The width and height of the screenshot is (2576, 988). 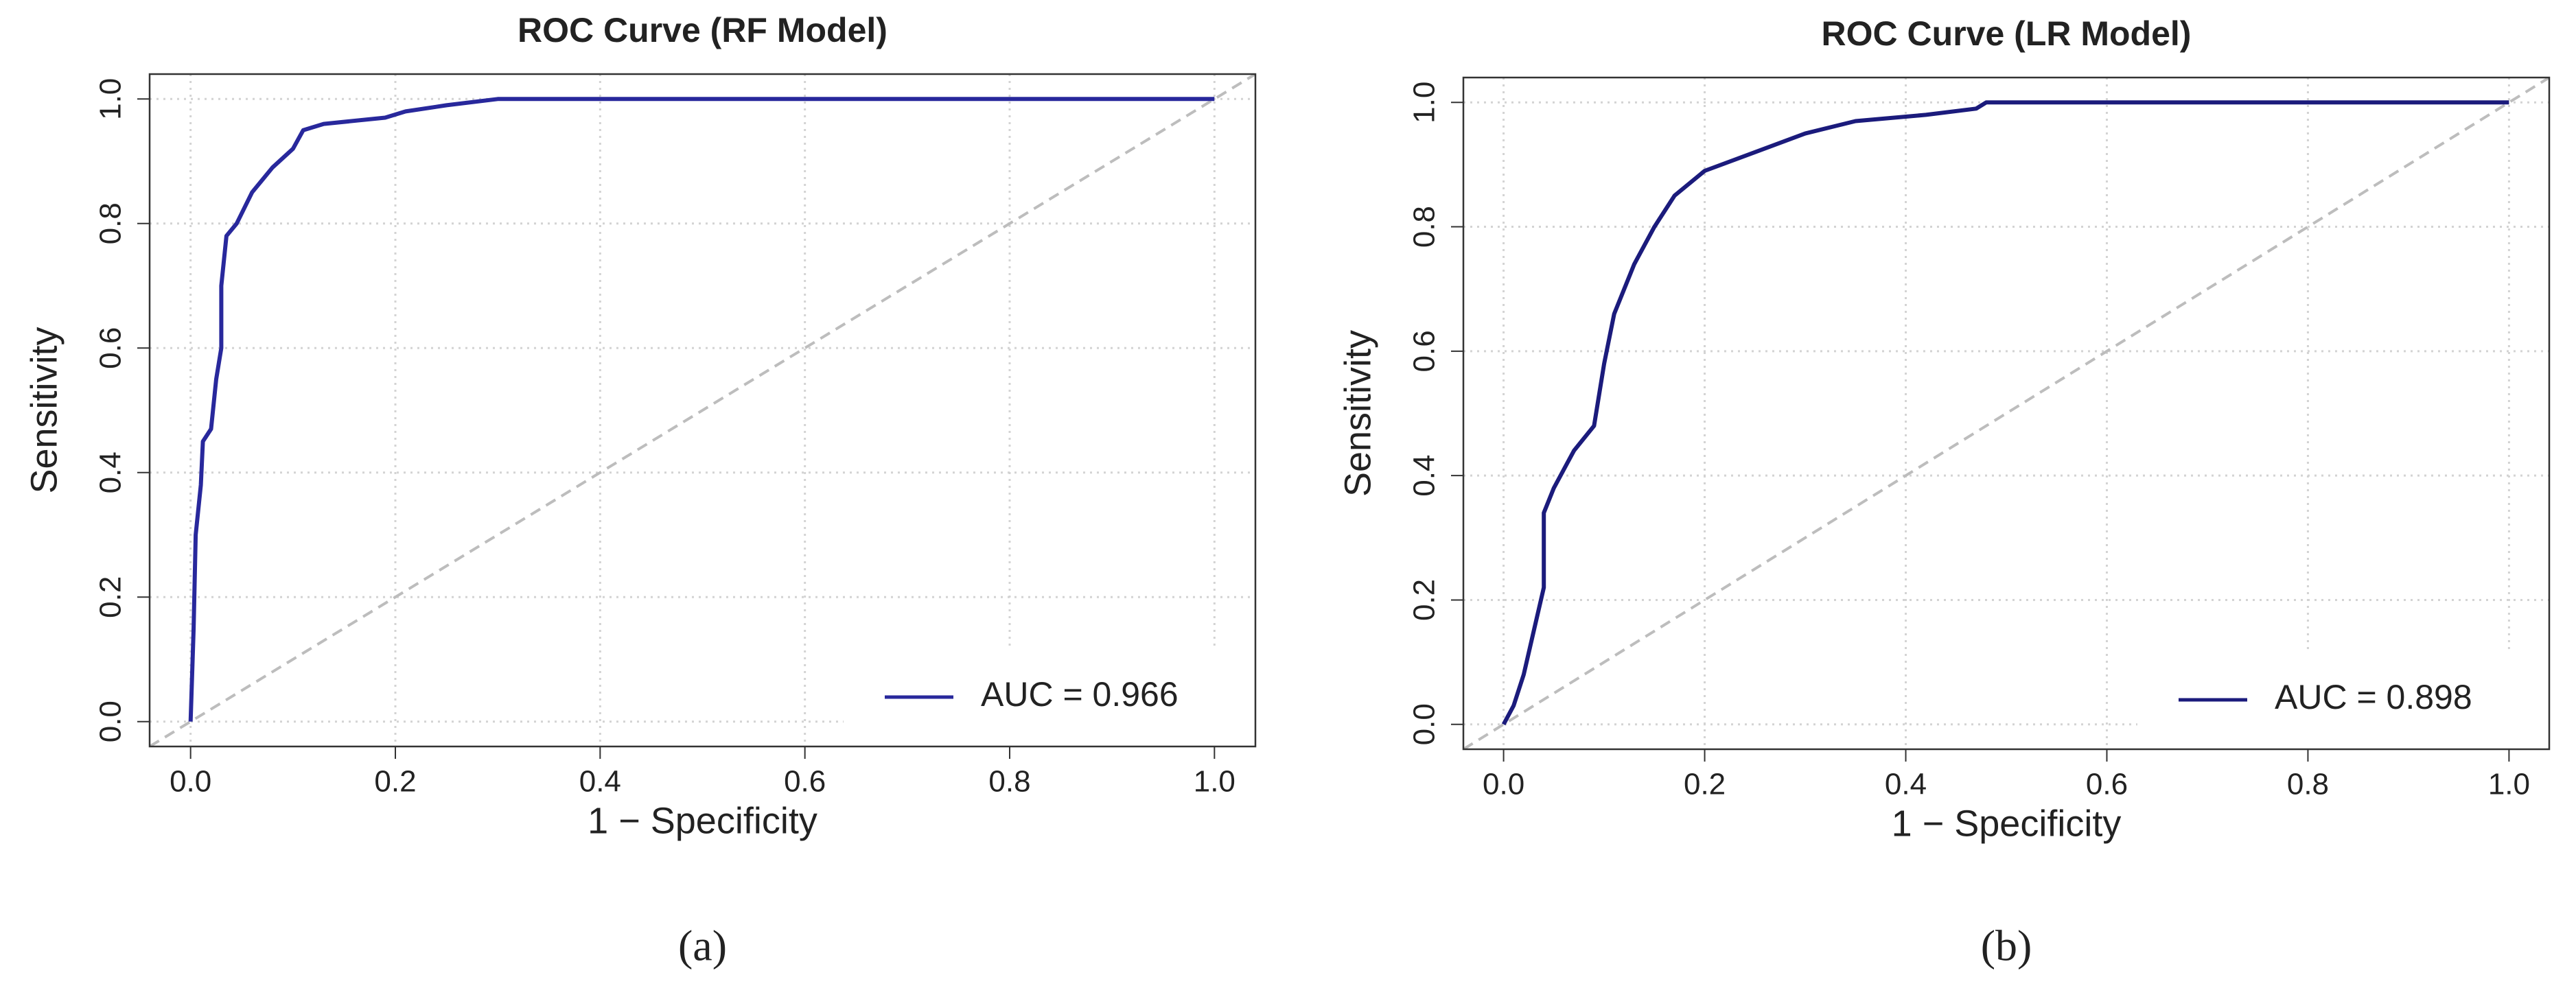 I want to click on chart-title: ROC Curve (LR Model), so click(x=2007, y=33).